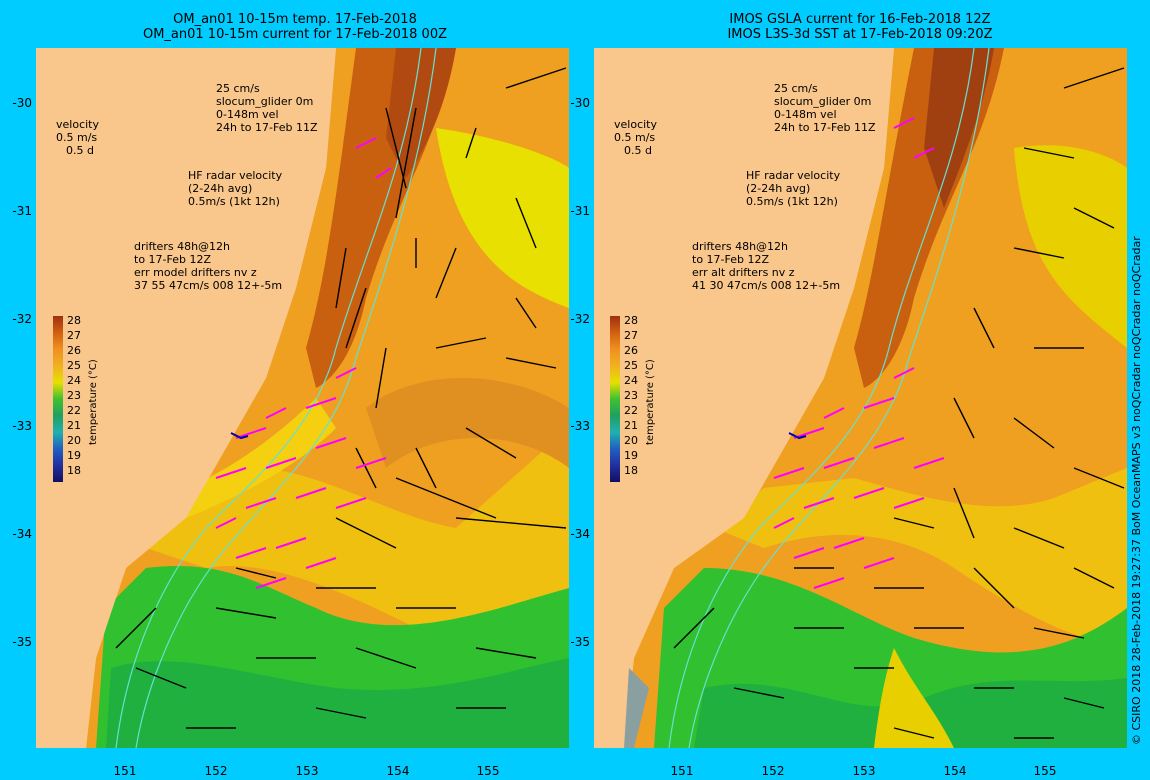  Describe the element at coordinates (580, 103) in the screenshot. I see `lat-label-right: -30` at that location.